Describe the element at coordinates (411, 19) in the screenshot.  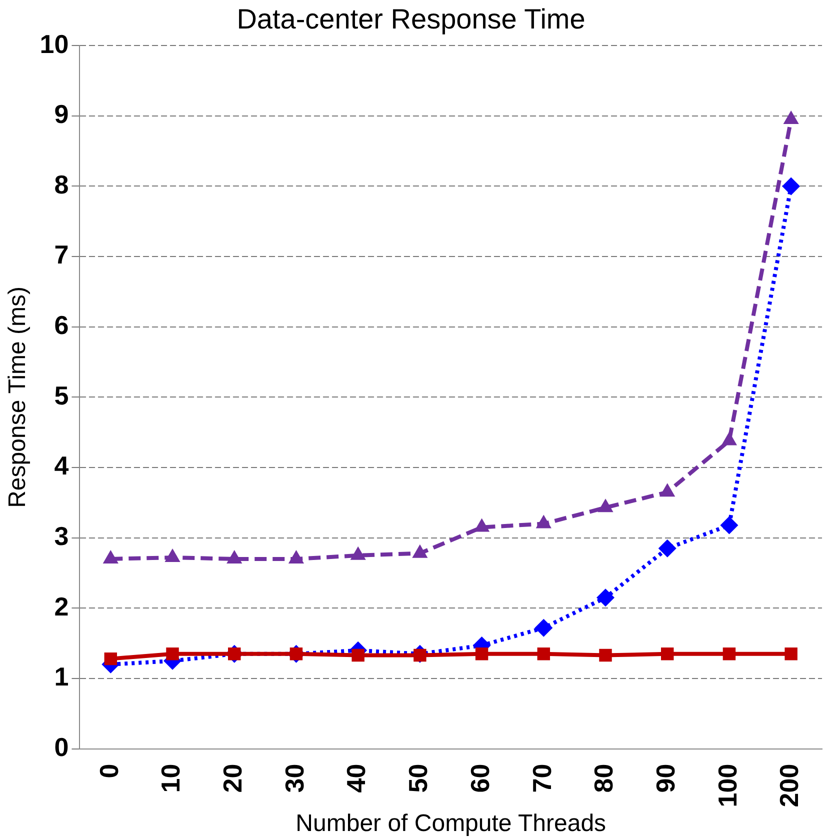
I see `chart-title: Data-center Response Time` at that location.